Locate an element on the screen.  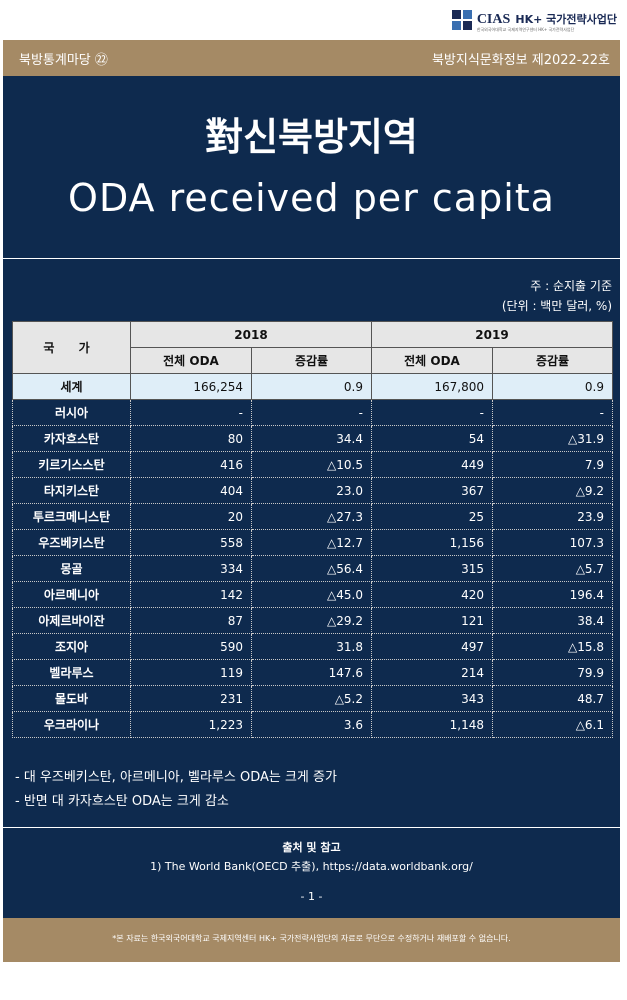
table-subheader-row: 전체 ODA 증감률 전체 ODA 증감률 is located at coordinates (313, 360).